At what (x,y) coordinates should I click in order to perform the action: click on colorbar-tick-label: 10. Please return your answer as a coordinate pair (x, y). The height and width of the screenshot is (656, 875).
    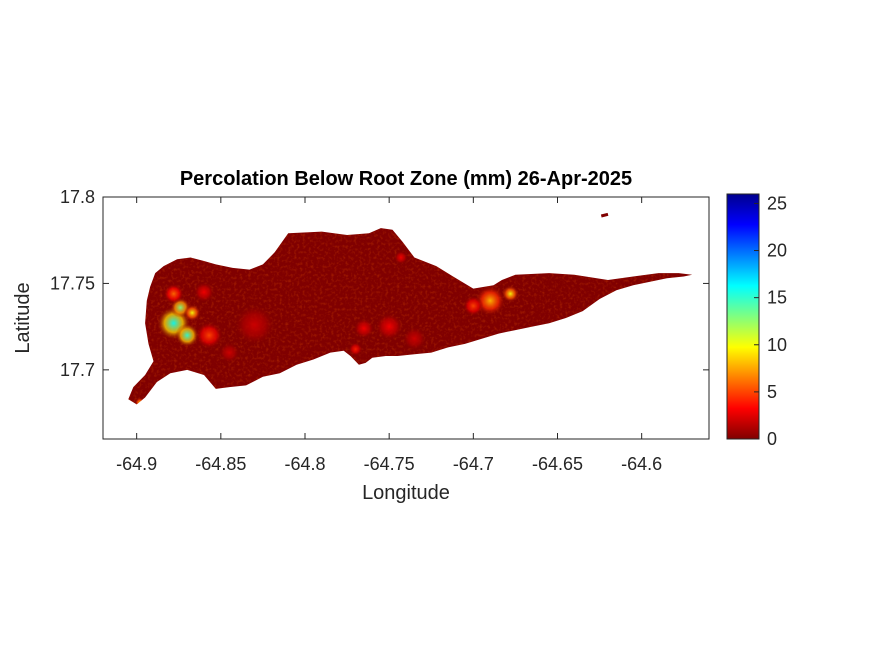
    Looking at the image, I should click on (777, 345).